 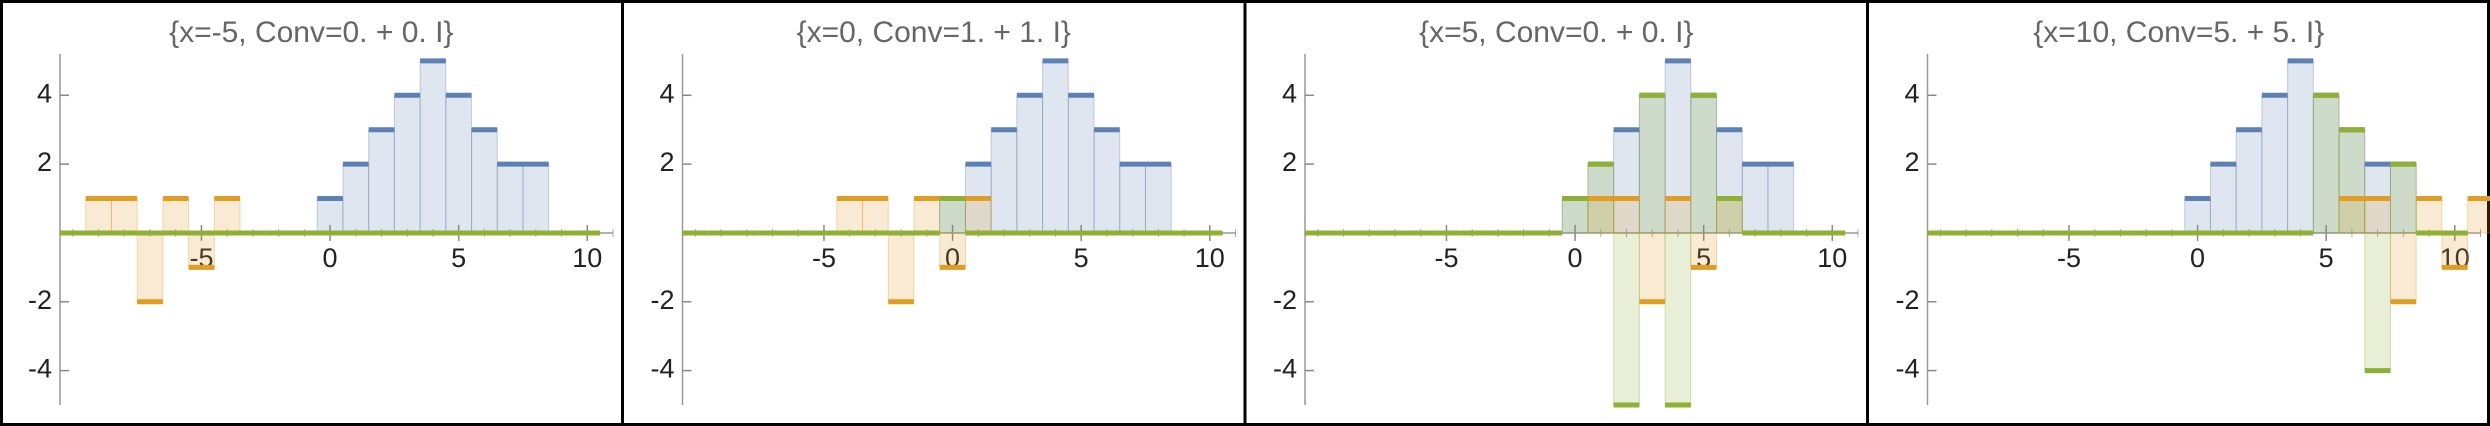 What do you see at coordinates (1556, 32) in the screenshot?
I see `chart-title: {x=5, Conv=0. + 0. I}` at bounding box center [1556, 32].